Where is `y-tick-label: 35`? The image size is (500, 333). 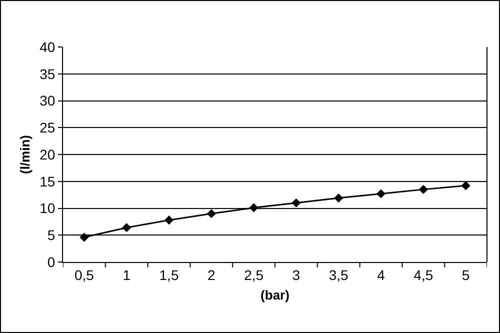
y-tick-label: 35 is located at coordinates (48, 74).